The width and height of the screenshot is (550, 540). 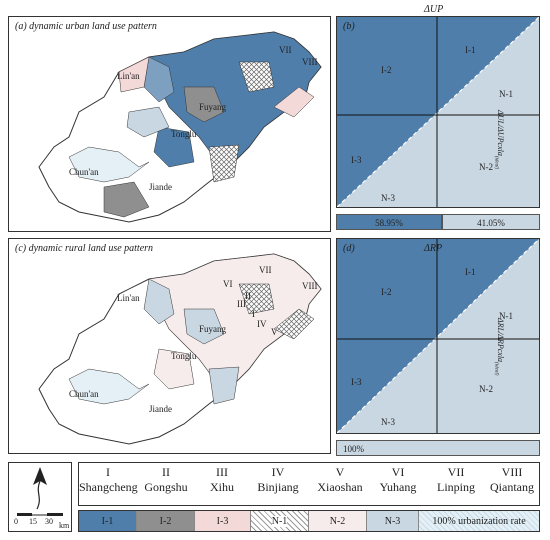 I want to click on label-fuyang-c: Fuyang, so click(x=212, y=329).